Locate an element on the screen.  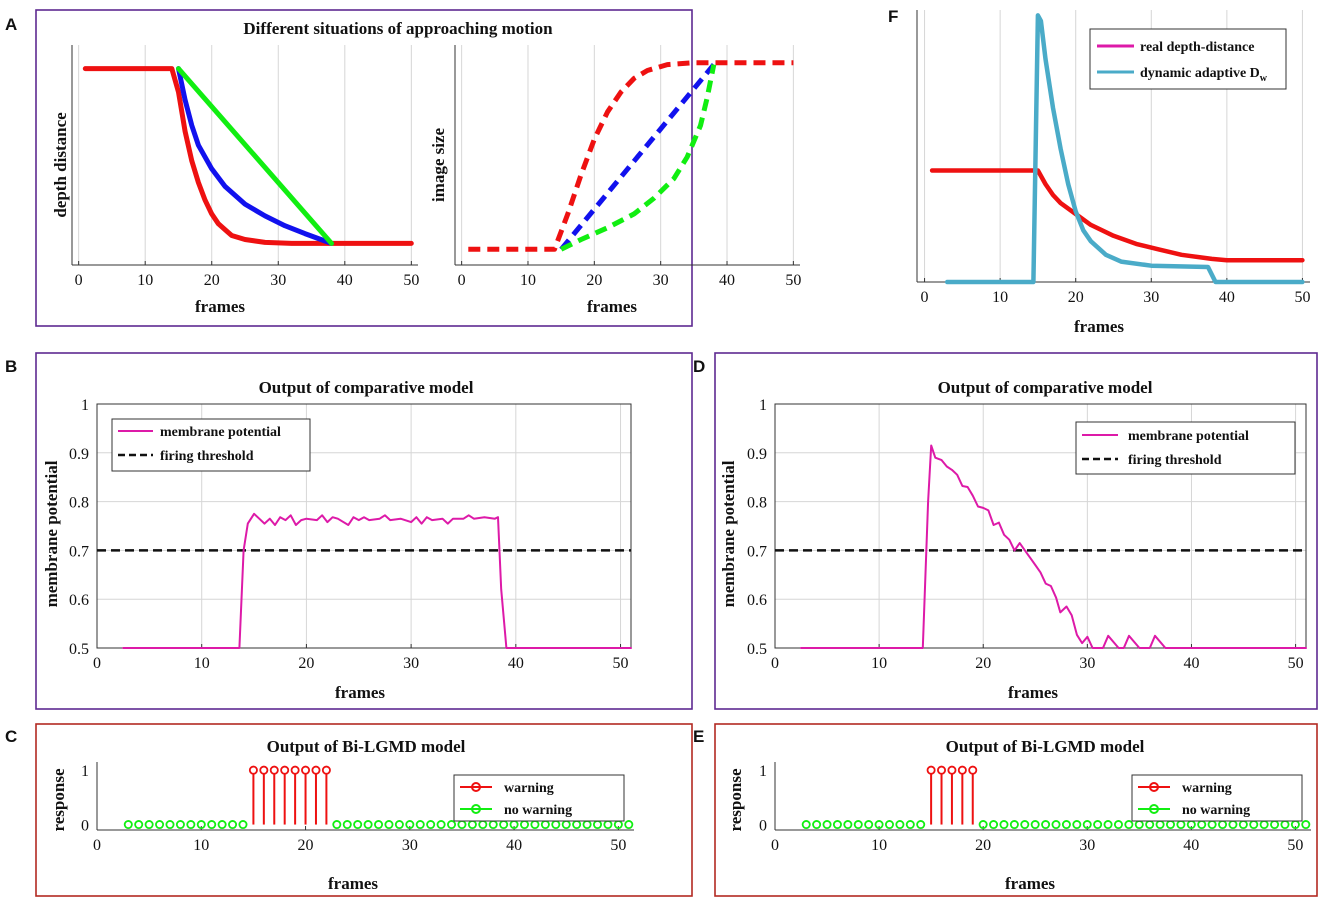
ytick-label-D-0.6: 0.6 is located at coordinates (757, 600).